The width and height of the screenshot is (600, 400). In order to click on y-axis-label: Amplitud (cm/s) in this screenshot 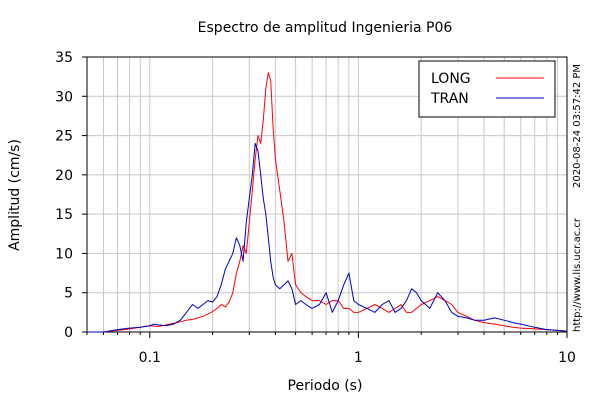, I will do `click(15, 195)`.